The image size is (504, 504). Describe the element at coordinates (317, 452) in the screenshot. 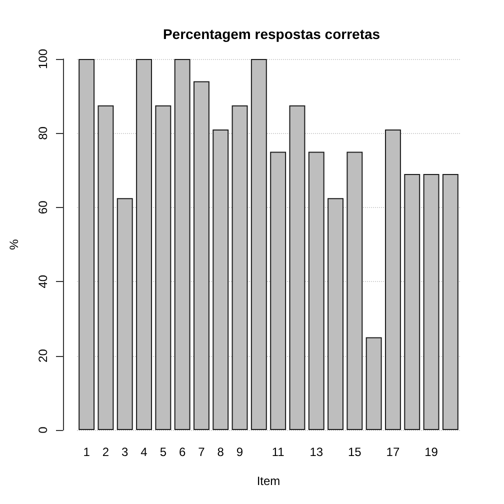

I see `x-tick-label: 13` at that location.